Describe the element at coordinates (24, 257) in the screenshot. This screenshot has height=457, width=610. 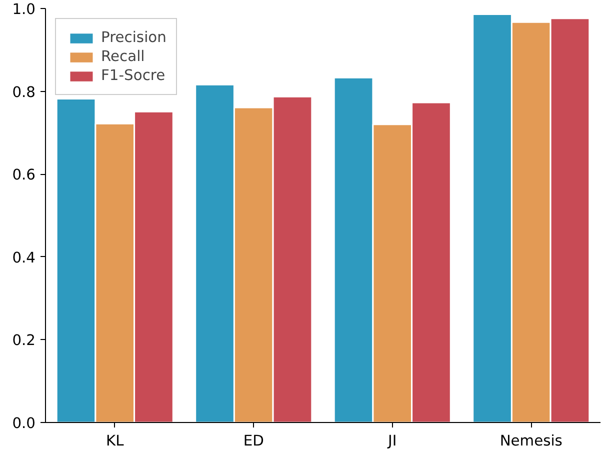
I see `y-tick-label: 0.4` at that location.